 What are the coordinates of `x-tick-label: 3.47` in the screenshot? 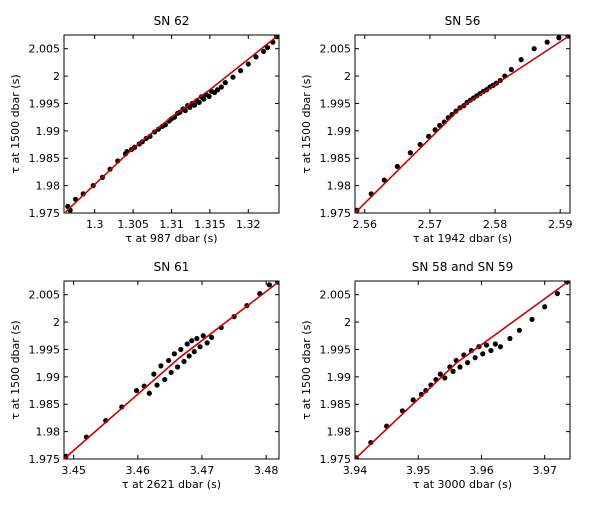 It's located at (202, 470).